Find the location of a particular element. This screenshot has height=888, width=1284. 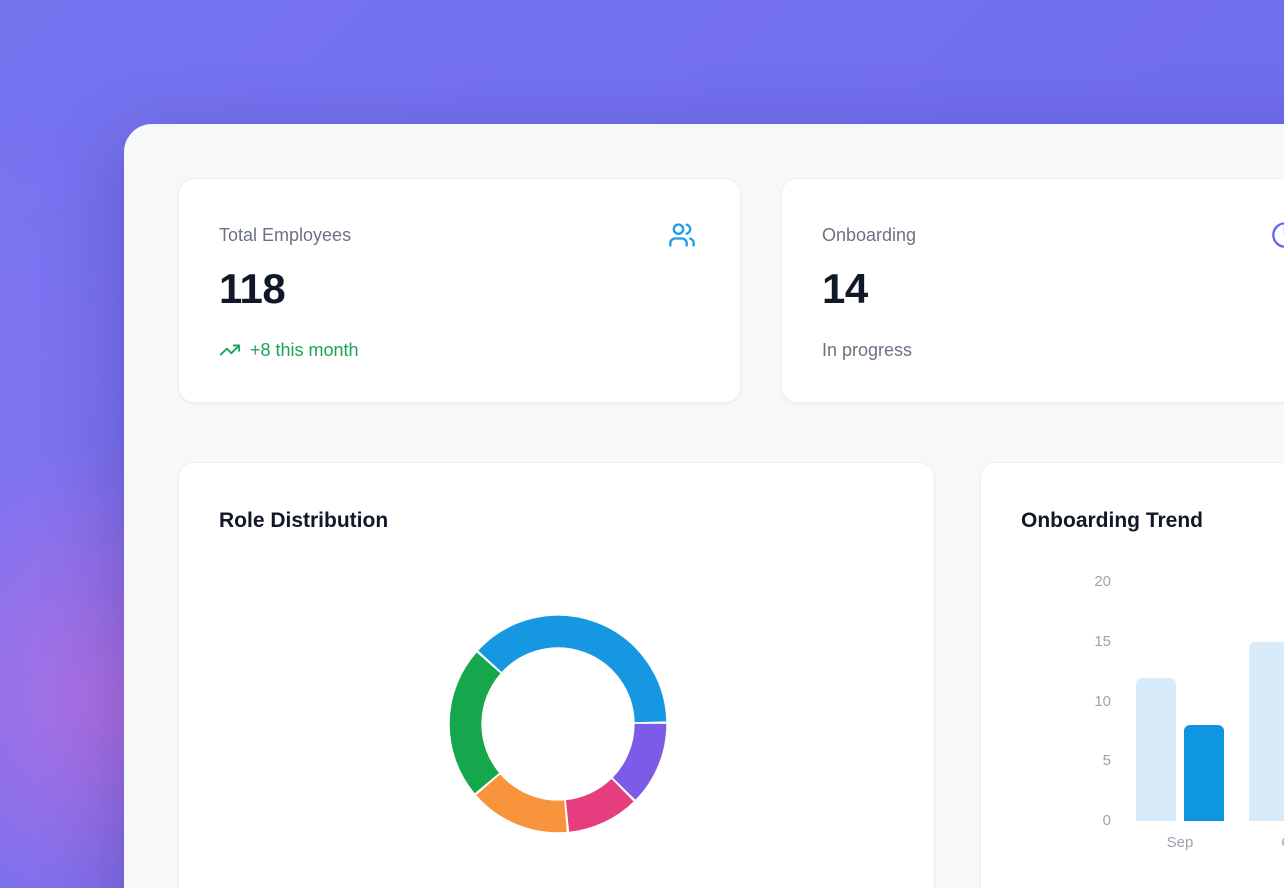

stat-value: 14 is located at coordinates (845, 288).